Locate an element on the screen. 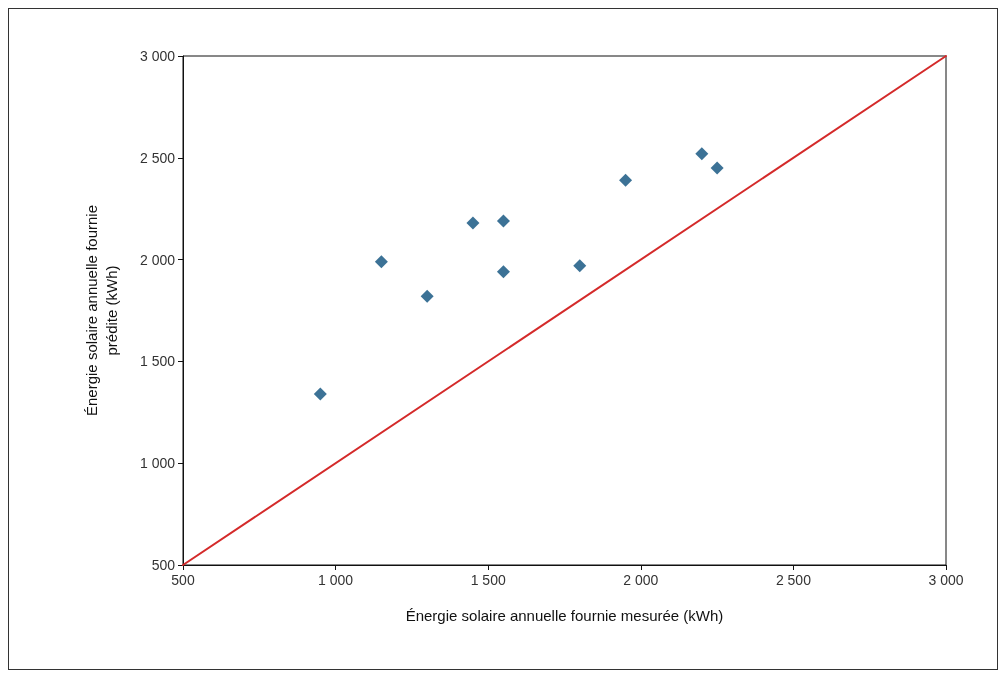  y-tick-label: 3 000 is located at coordinates (157, 56).